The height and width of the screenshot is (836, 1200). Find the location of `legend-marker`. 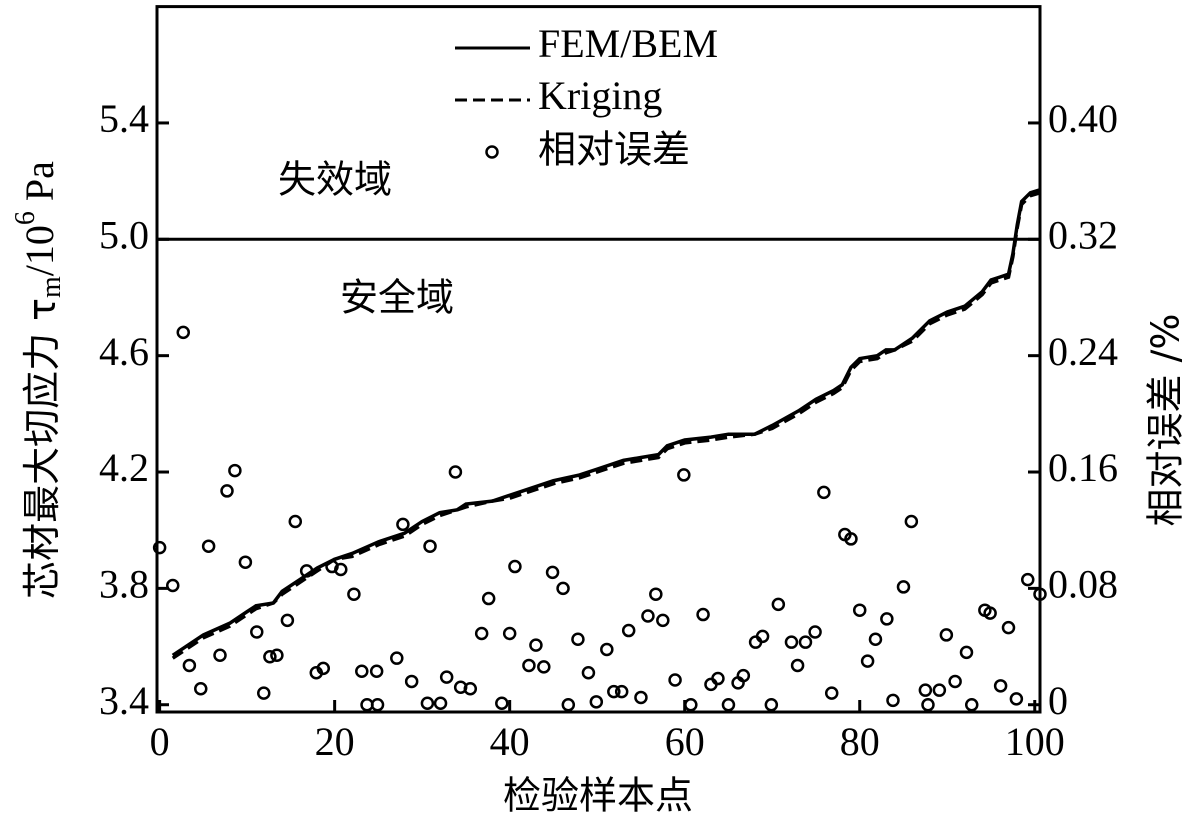

legend-marker is located at coordinates (492, 152).